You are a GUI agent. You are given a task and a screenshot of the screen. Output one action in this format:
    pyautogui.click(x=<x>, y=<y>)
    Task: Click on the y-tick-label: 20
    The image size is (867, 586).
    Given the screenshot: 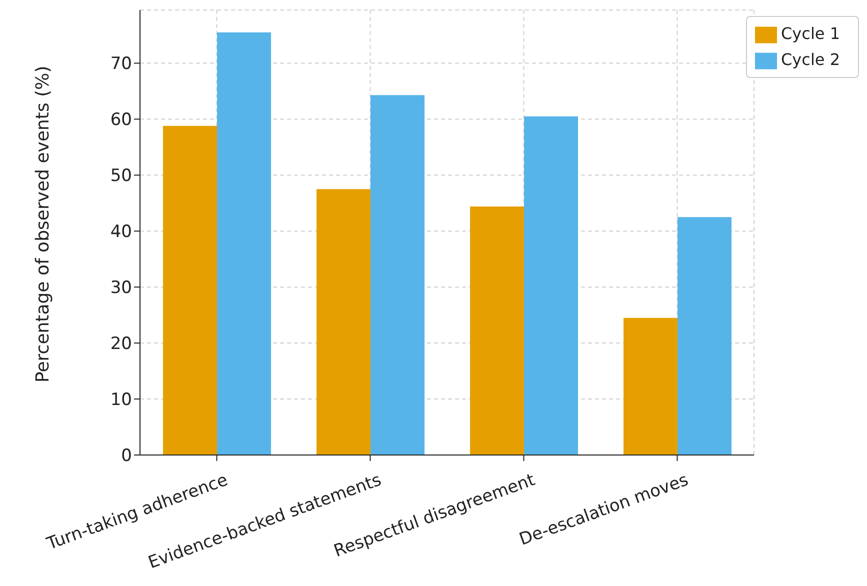 What is the action you would take?
    pyautogui.click(x=121, y=344)
    